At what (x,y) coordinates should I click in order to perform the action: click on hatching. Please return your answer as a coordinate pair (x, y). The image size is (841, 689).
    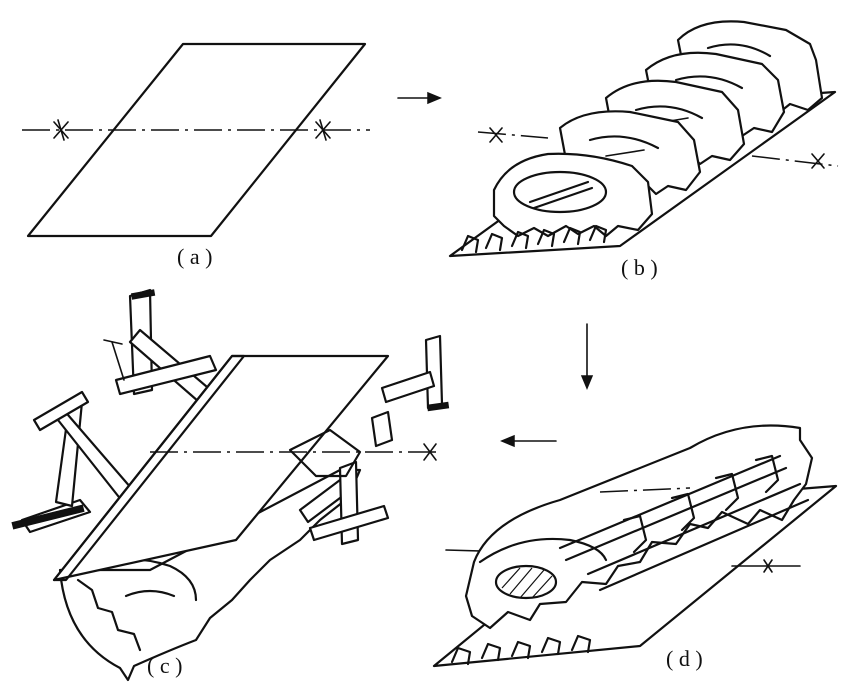
    Looking at the image, I should click on (527, 583).